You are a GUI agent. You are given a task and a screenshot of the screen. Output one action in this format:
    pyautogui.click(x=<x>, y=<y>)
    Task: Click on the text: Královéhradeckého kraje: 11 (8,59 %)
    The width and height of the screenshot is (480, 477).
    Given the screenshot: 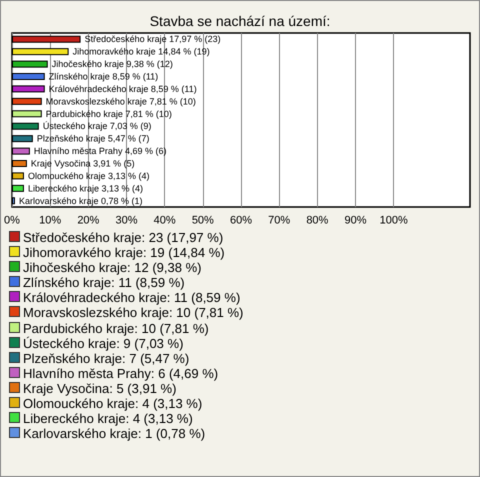 What is the action you would take?
    pyautogui.click(x=132, y=298)
    